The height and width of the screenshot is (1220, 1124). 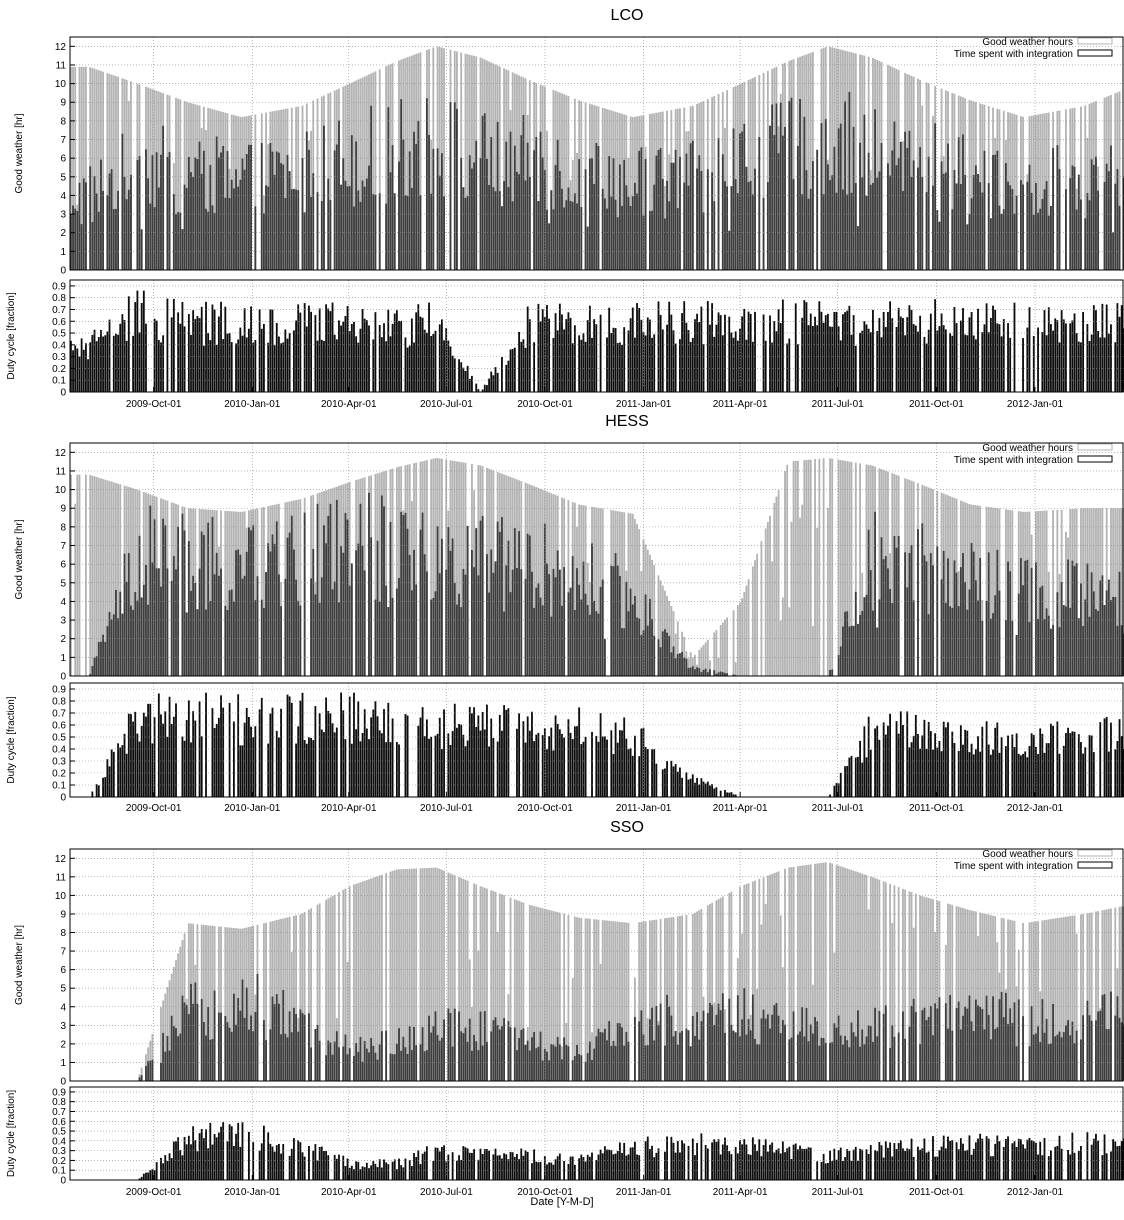 I want to click on hess-upper-ytick-label: 2, so click(x=63, y=639).